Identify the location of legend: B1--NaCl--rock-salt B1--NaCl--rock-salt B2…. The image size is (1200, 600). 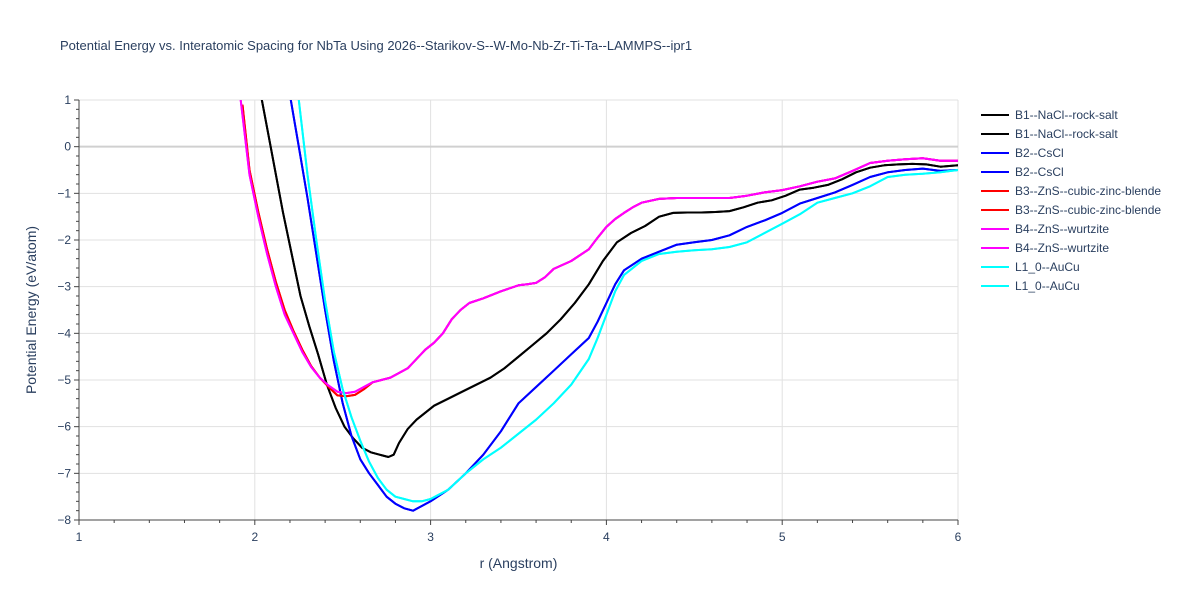
(1071, 200).